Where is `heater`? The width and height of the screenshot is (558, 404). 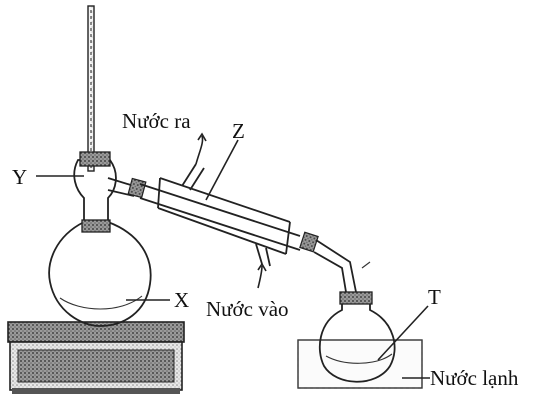
heater is located at coordinates (96, 357).